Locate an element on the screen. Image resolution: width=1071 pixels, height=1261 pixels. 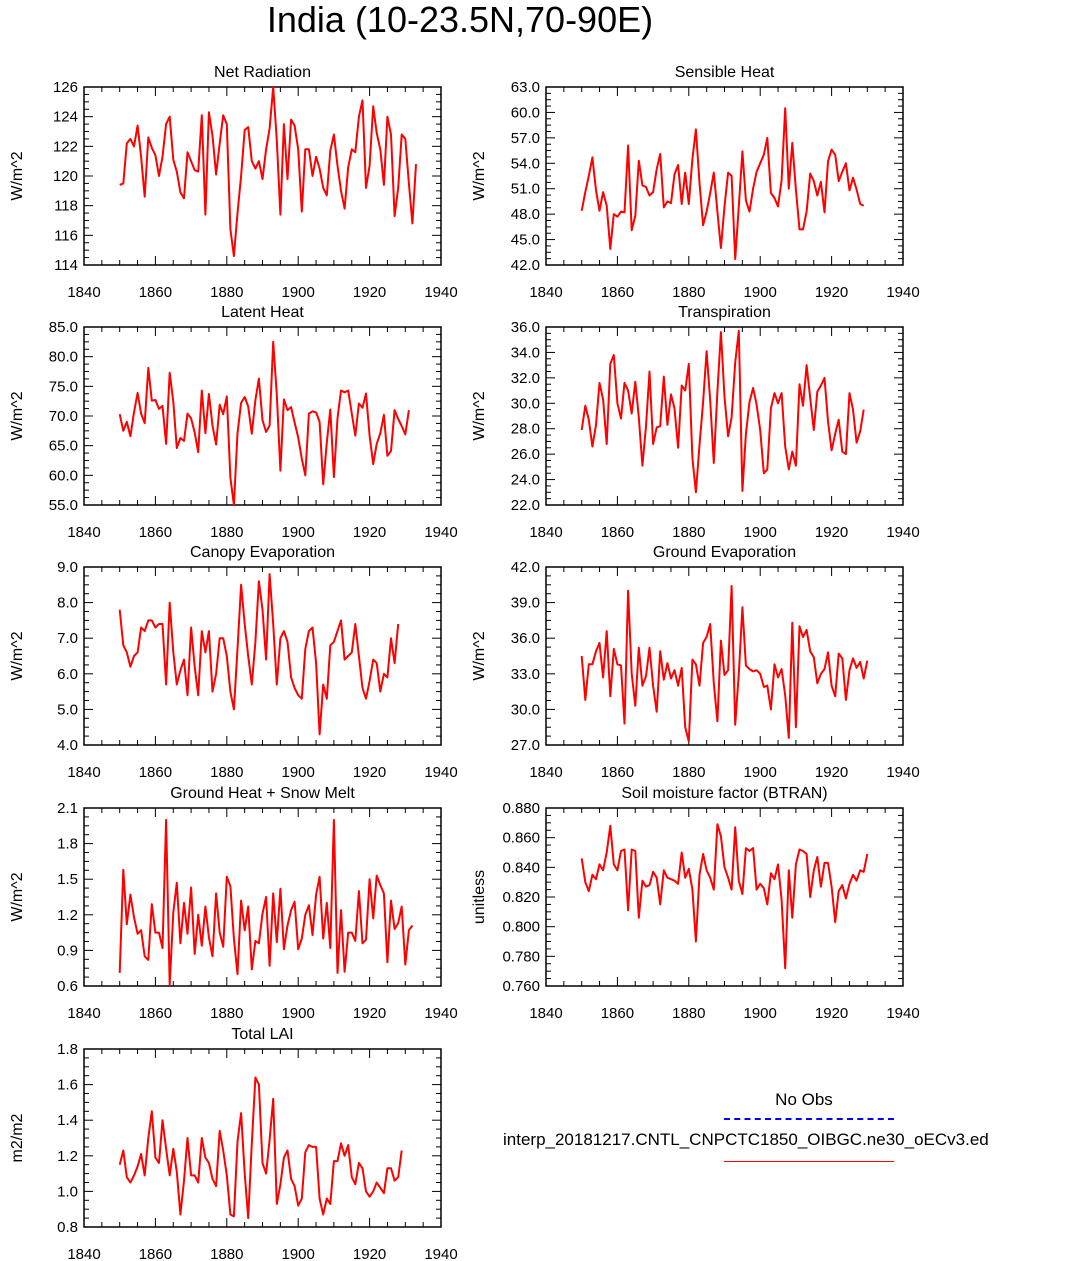
y-tick-label: 1.4 is located at coordinates (67, 1120).